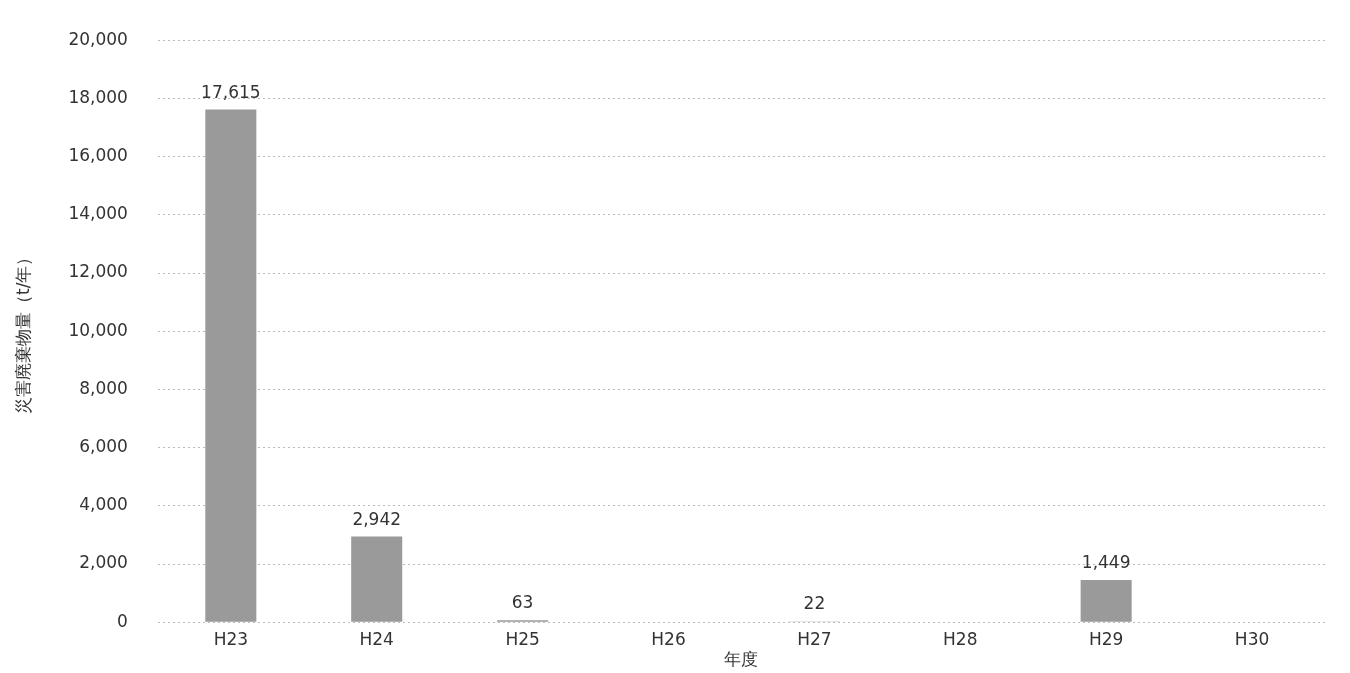  Describe the element at coordinates (98, 271) in the screenshot. I see `y-tick-label: 12,000` at that location.